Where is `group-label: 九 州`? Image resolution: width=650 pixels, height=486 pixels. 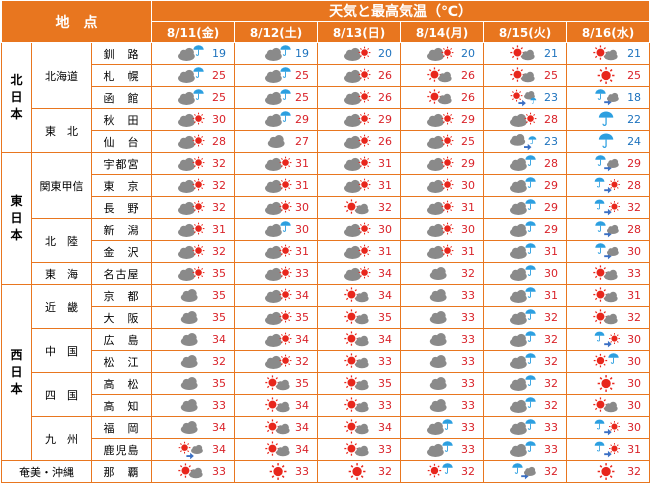 group-label: 九 州 is located at coordinates (61, 438).